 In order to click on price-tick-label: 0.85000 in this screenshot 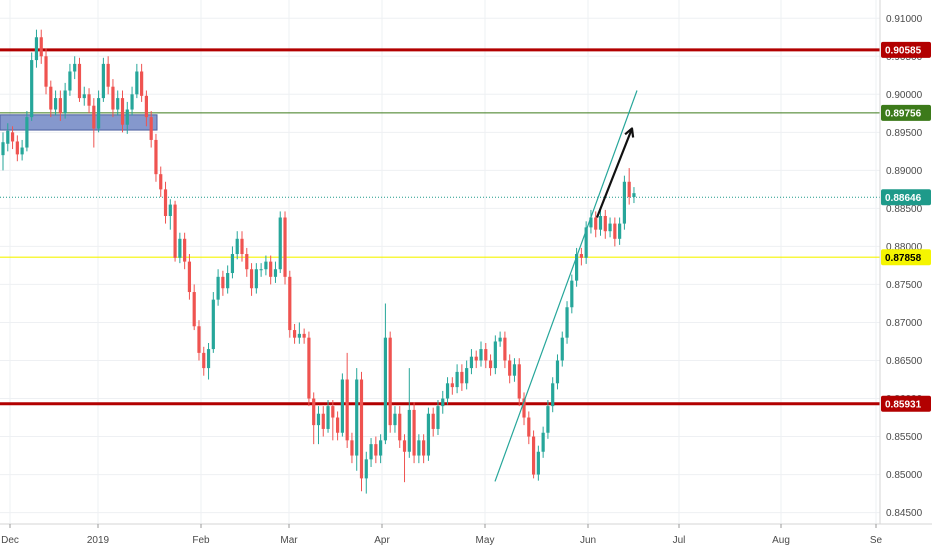, I will do `click(904, 475)`.